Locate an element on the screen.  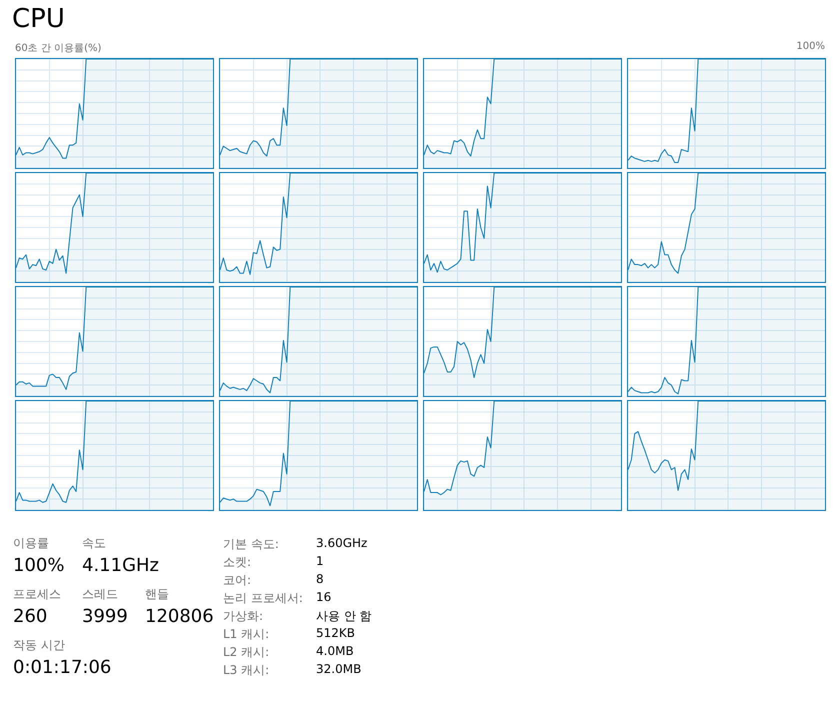
text: 코어: is located at coordinates (237, 580).